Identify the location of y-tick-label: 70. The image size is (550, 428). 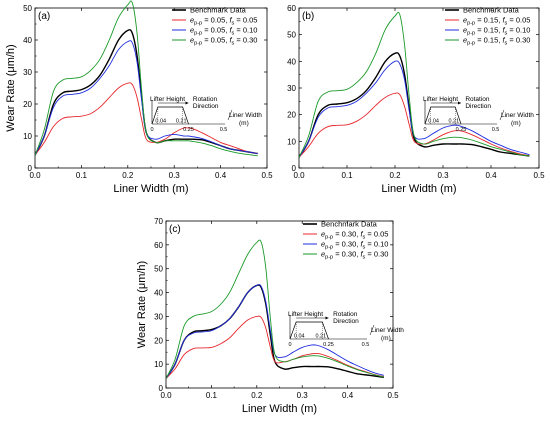
(158, 221).